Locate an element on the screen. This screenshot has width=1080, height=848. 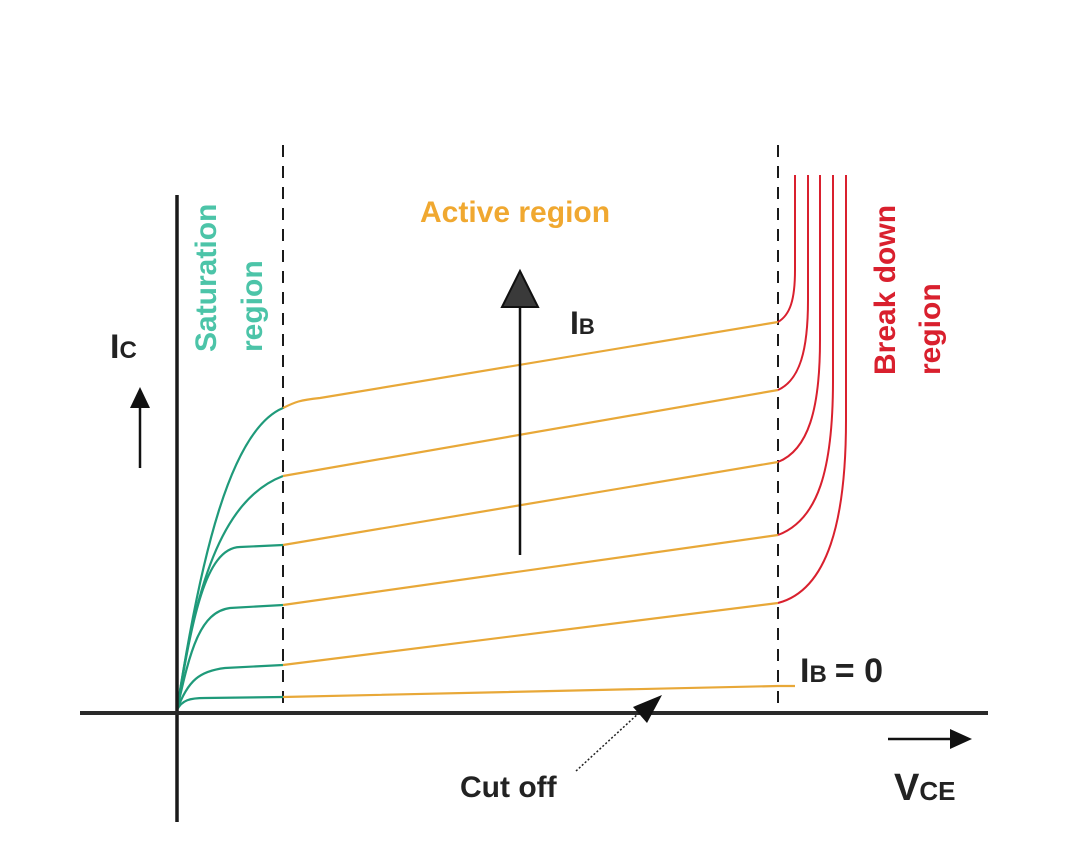
saturation-region-label-line2: region is located at coordinates (252, 306).